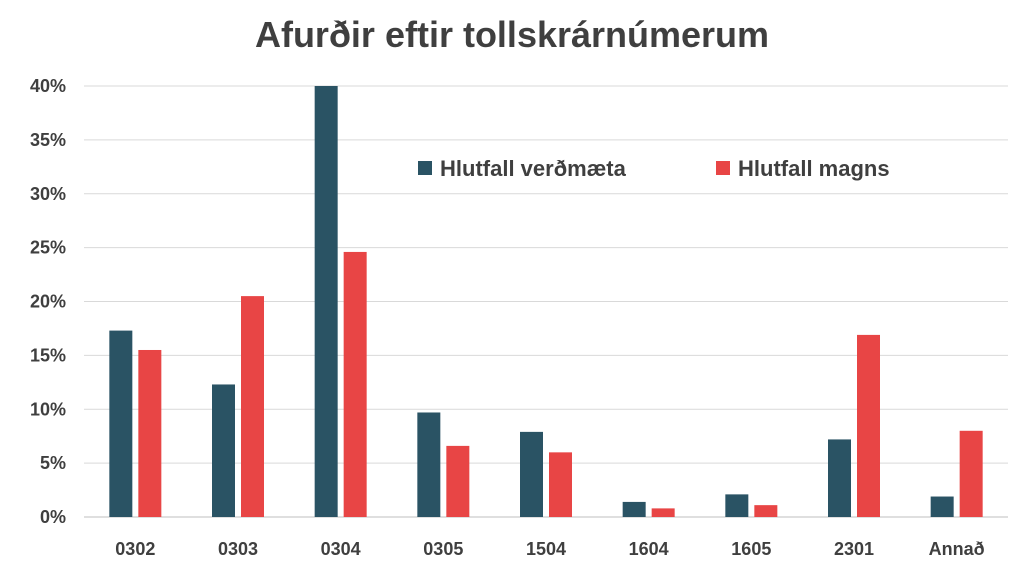 The width and height of the screenshot is (1024, 581). What do you see at coordinates (341, 549) in the screenshot?
I see `x-tick-label: 0304` at bounding box center [341, 549].